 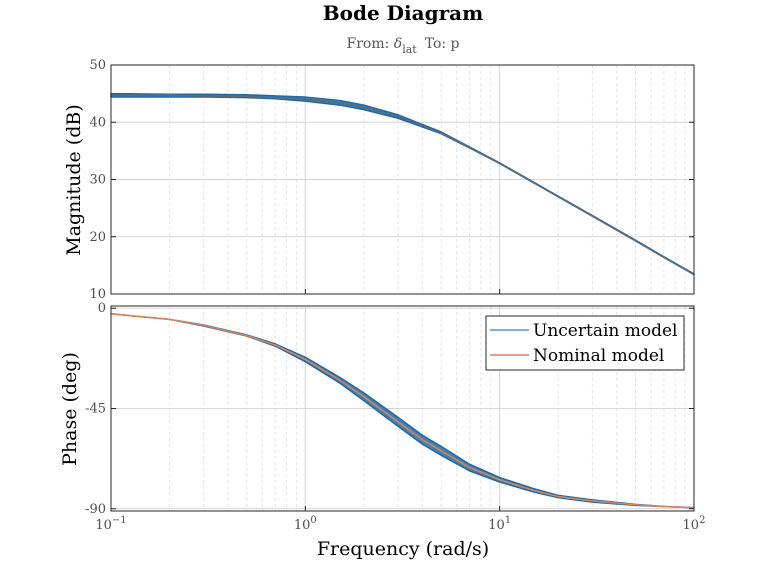 What do you see at coordinates (403, 549) in the screenshot?
I see `x-axis-label: Frequency (rad/s)` at bounding box center [403, 549].